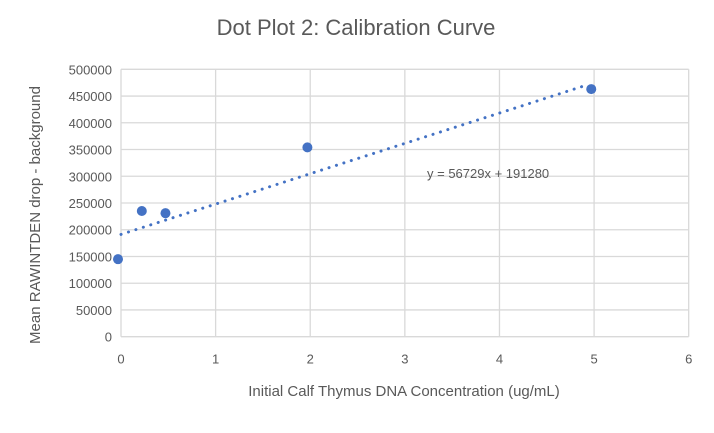  I want to click on x-tick-label: 1, so click(215, 359).